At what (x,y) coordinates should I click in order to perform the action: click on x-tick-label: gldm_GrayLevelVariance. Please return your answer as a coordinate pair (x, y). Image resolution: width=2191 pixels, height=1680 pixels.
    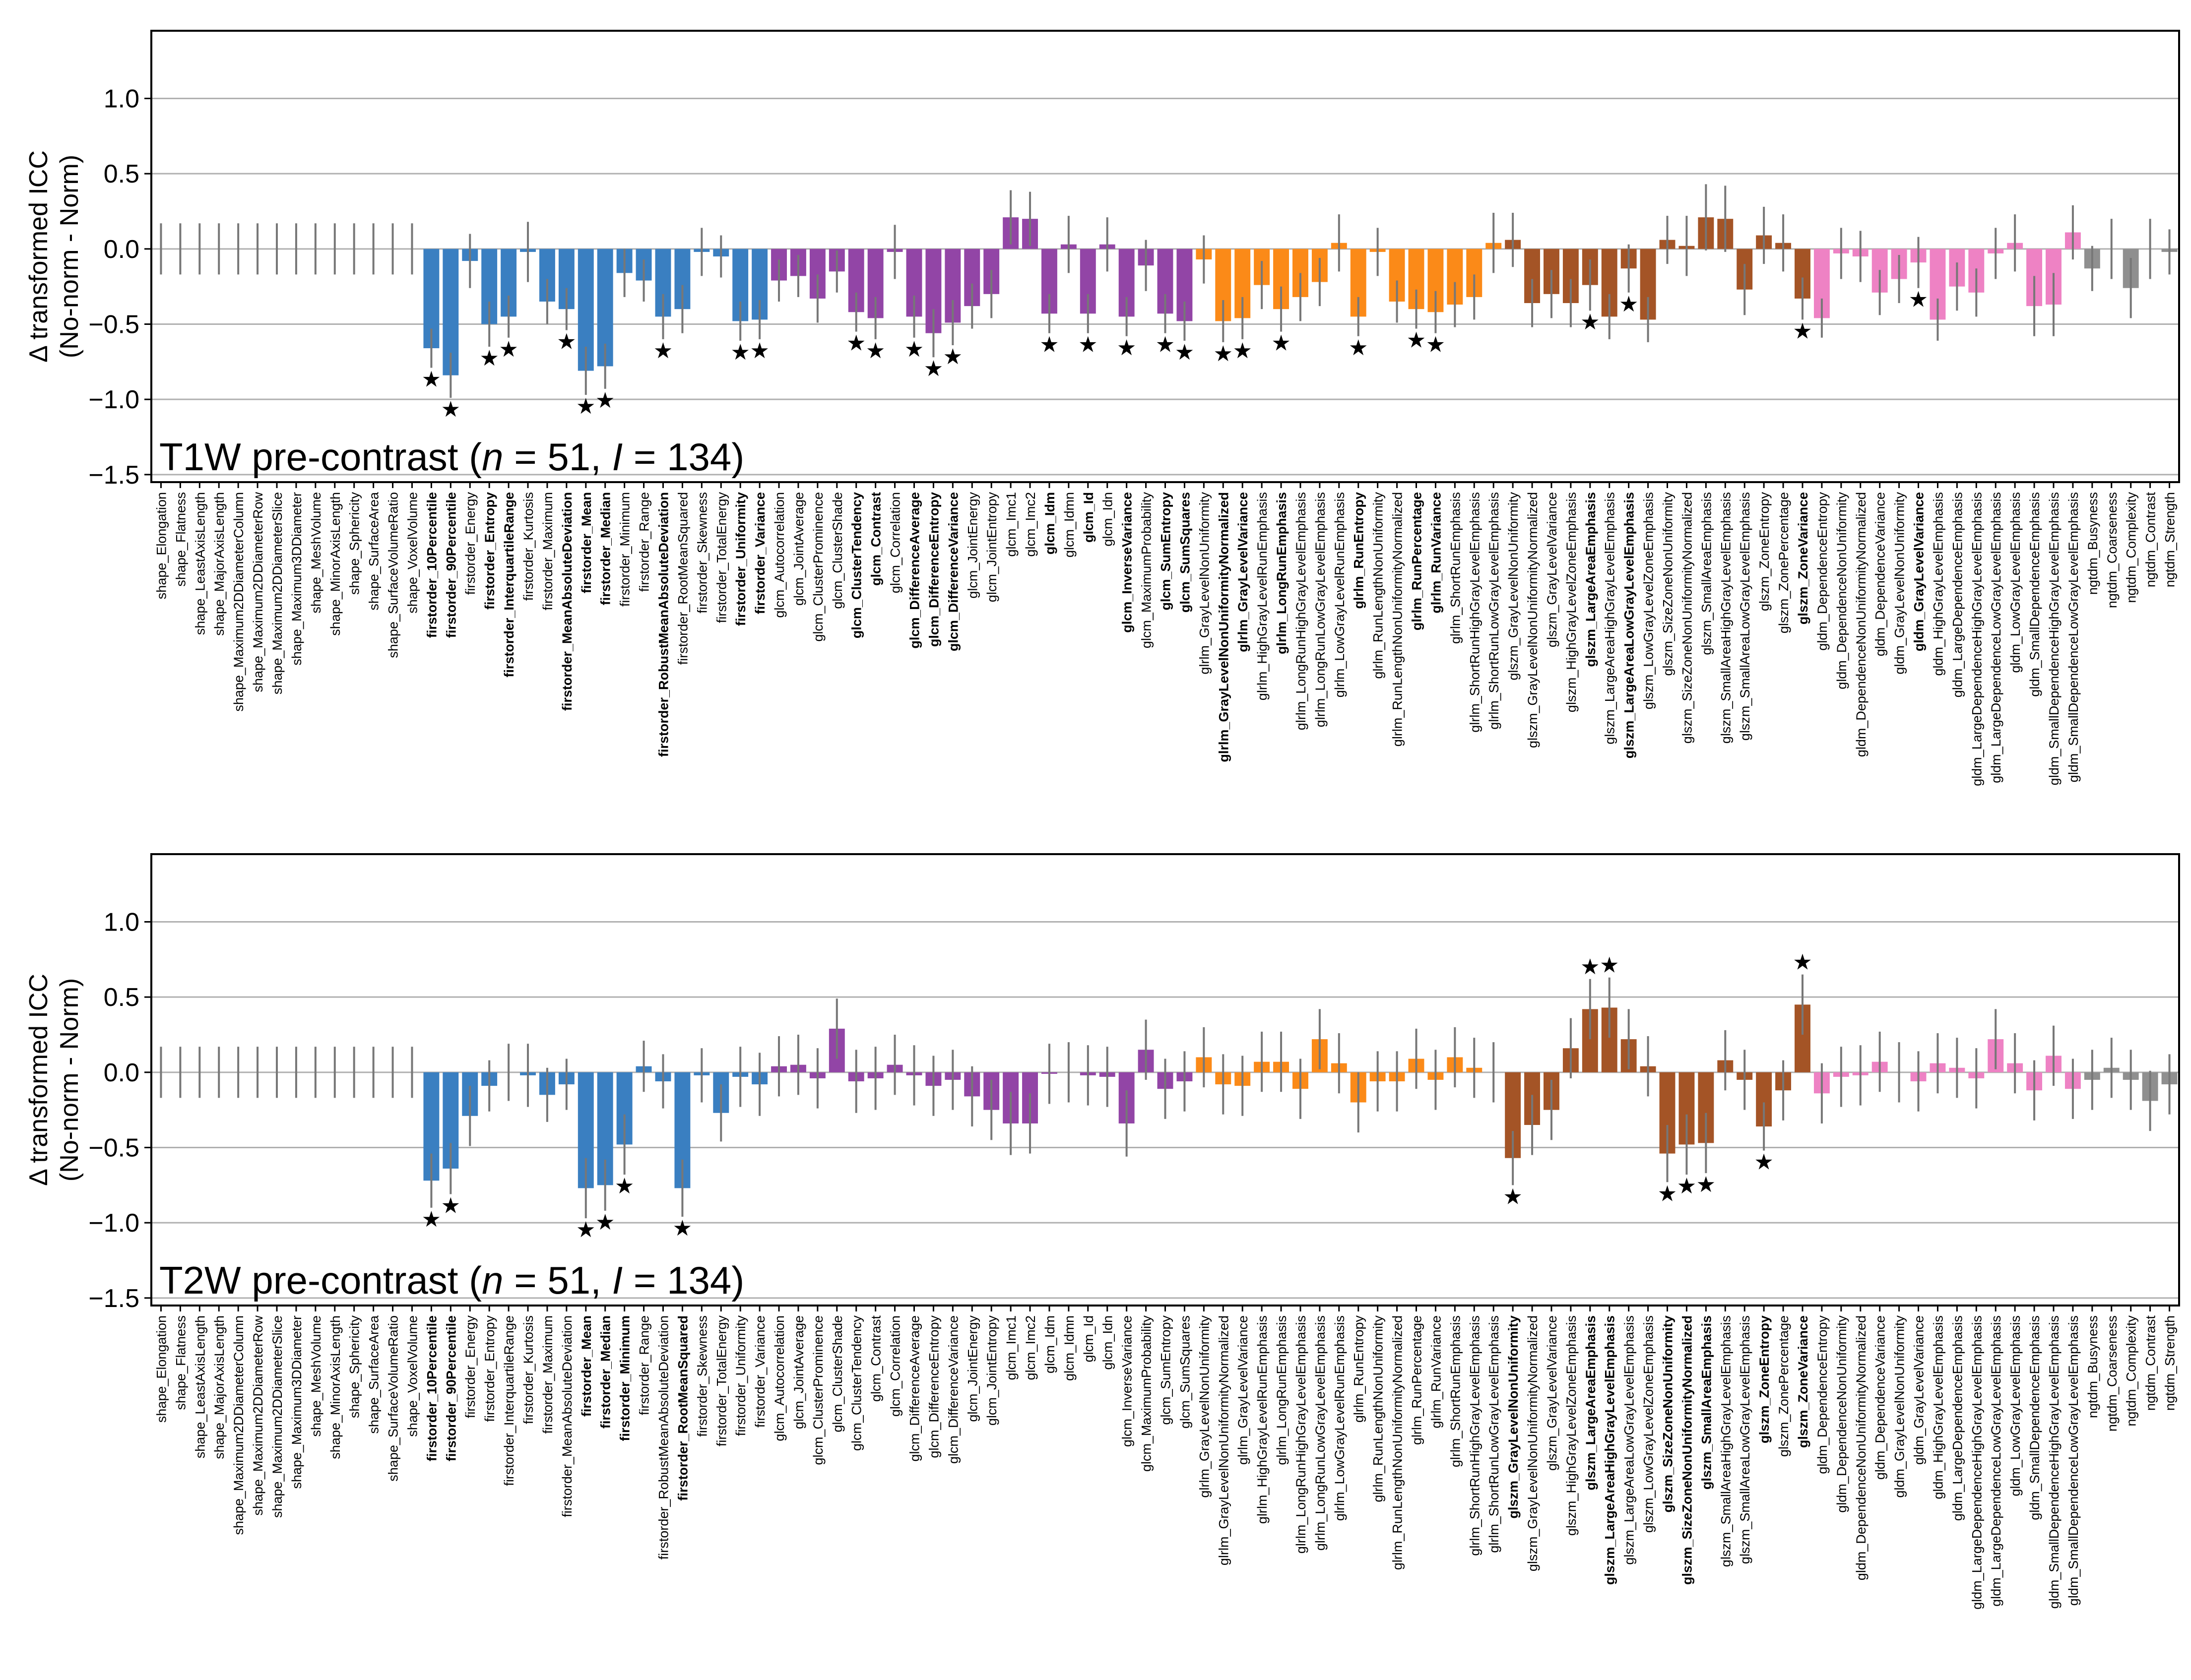
    Looking at the image, I should click on (1919, 571).